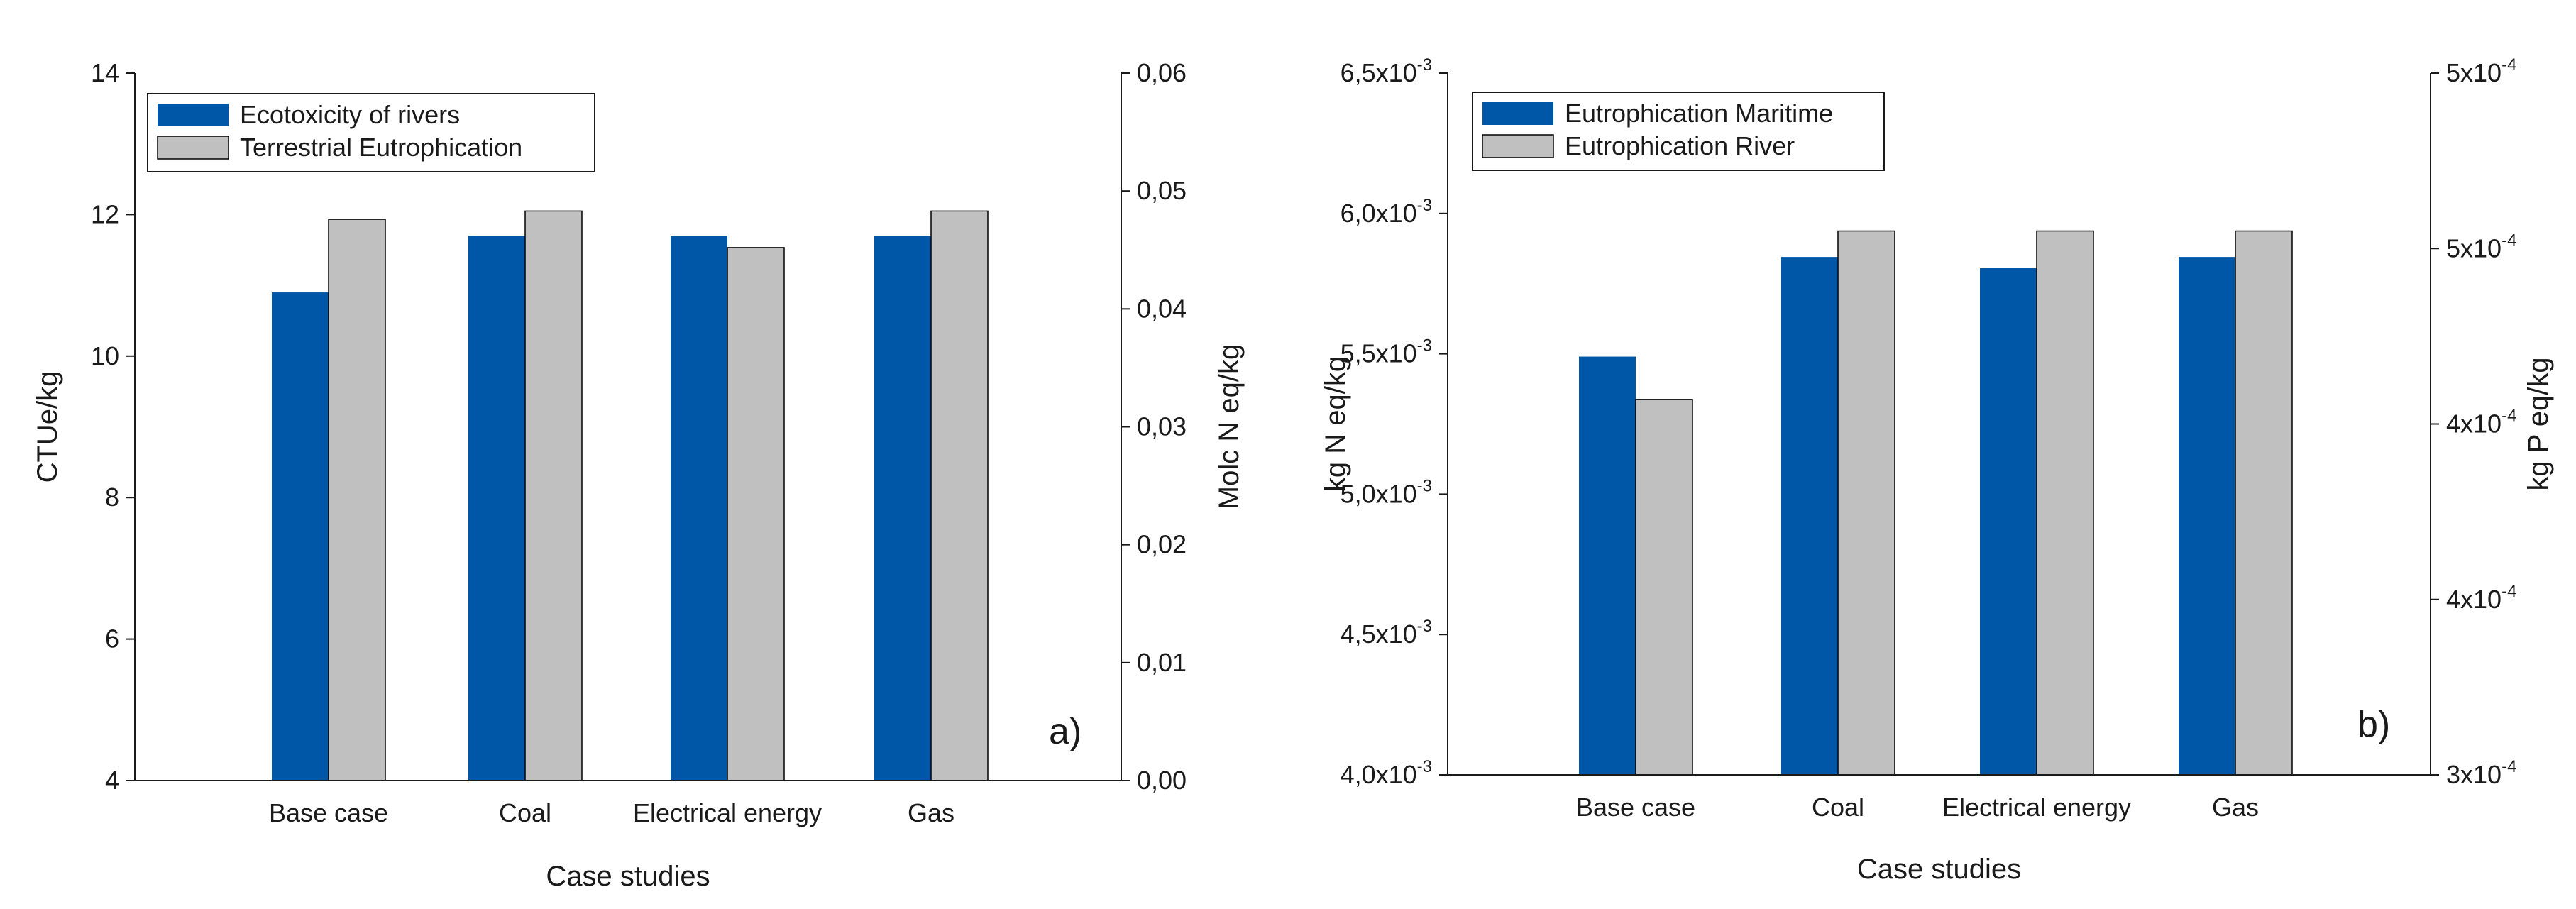 This screenshot has width=2576, height=909. What do you see at coordinates (1680, 146) in the screenshot?
I see `legend-label: Eutrophication River` at bounding box center [1680, 146].